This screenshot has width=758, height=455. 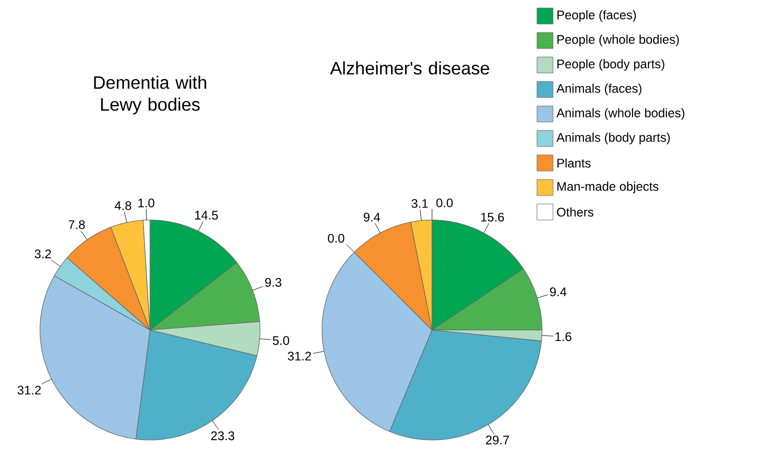 What do you see at coordinates (574, 163) in the screenshot?
I see `legend-label: Plants` at bounding box center [574, 163].